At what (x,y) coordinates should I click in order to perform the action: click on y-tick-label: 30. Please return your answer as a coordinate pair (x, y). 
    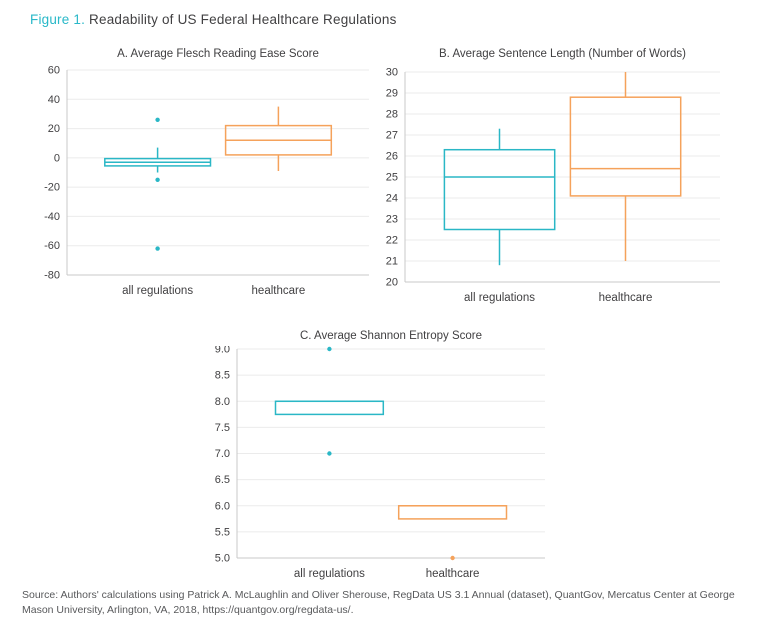
    Looking at the image, I should click on (392, 73).